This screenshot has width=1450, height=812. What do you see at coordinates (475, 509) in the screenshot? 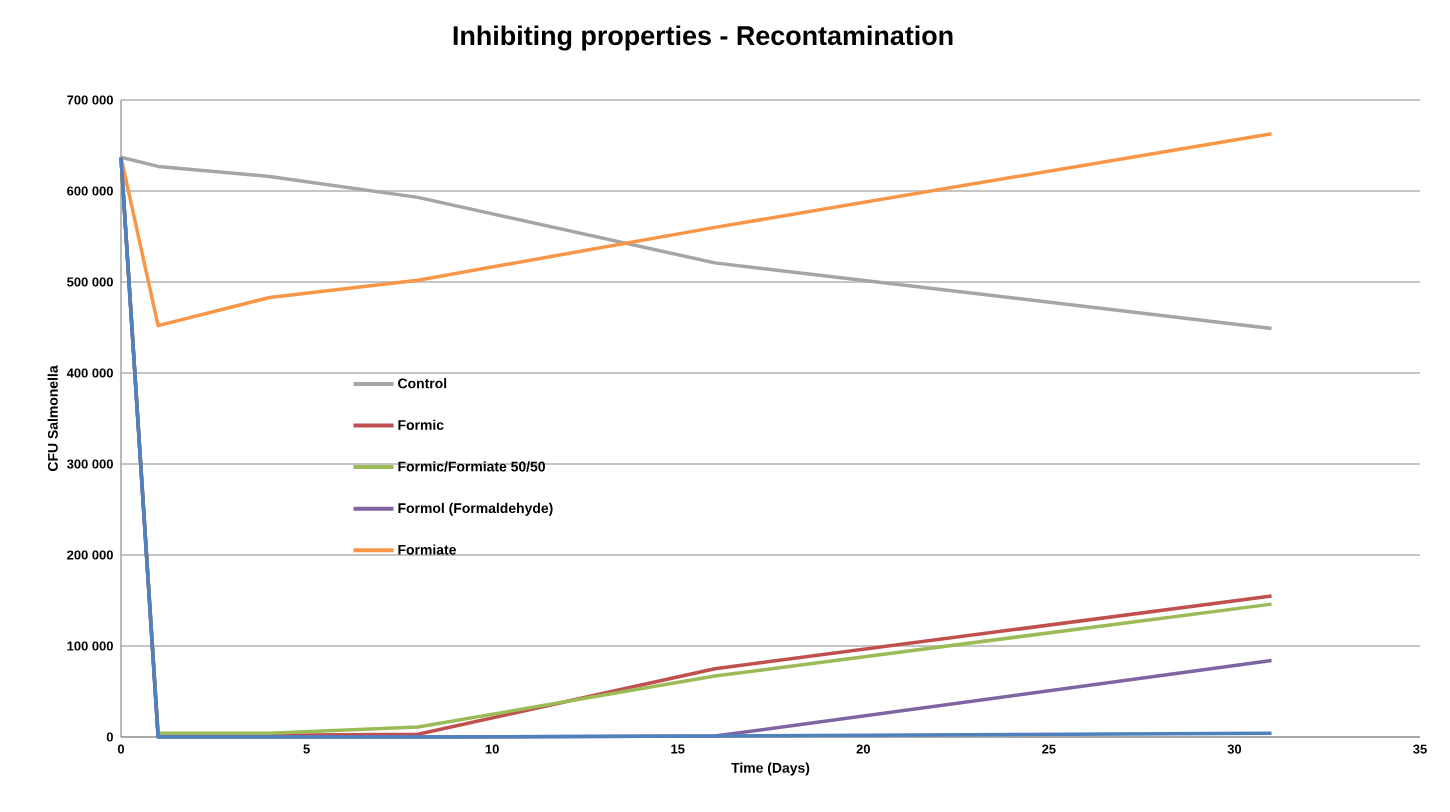
I see `legend-label: Formol (Formaldehyde)` at bounding box center [475, 509].